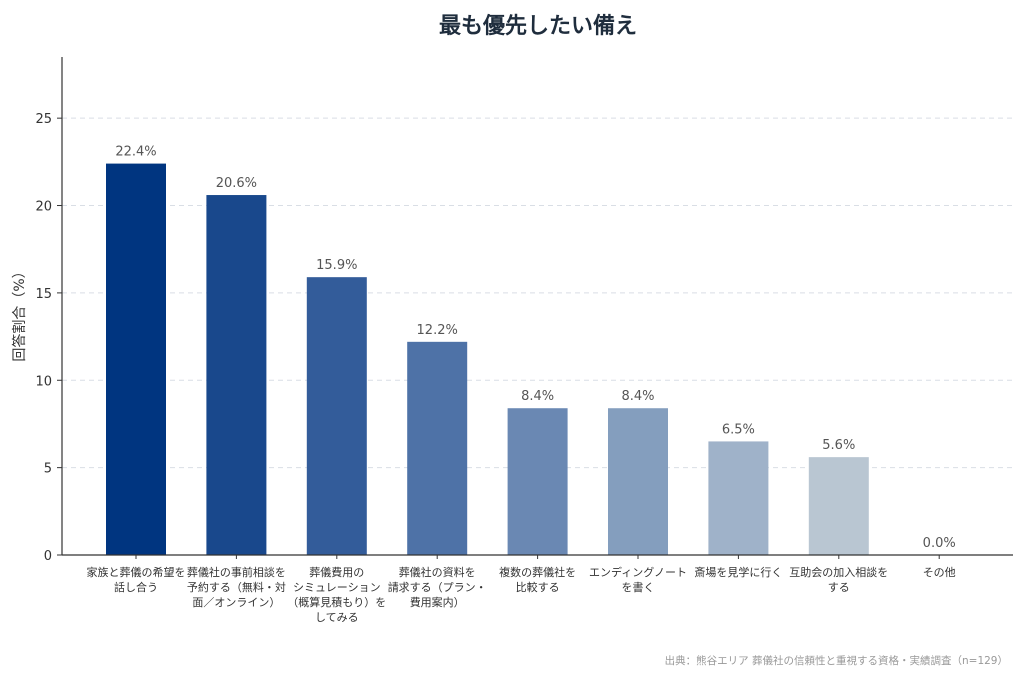 This screenshot has height=683, width=1024. Describe the element at coordinates (336, 572) in the screenshot. I see `x-tick-label: 葬儀費用の` at that location.